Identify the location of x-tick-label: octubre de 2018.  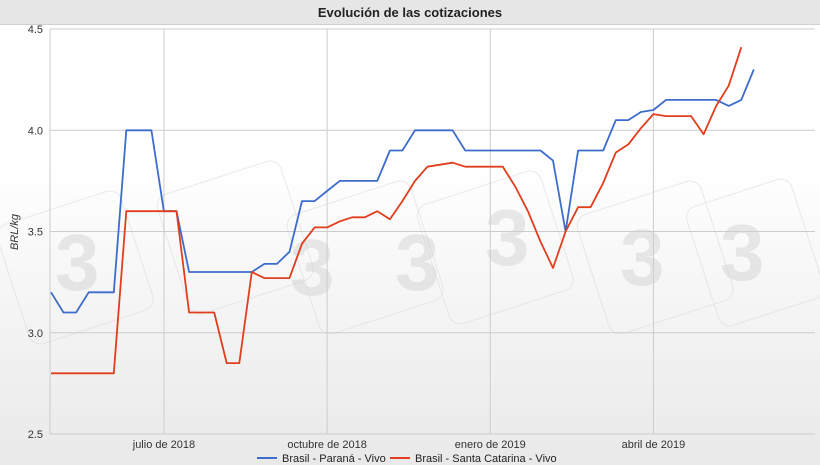
(327, 445).